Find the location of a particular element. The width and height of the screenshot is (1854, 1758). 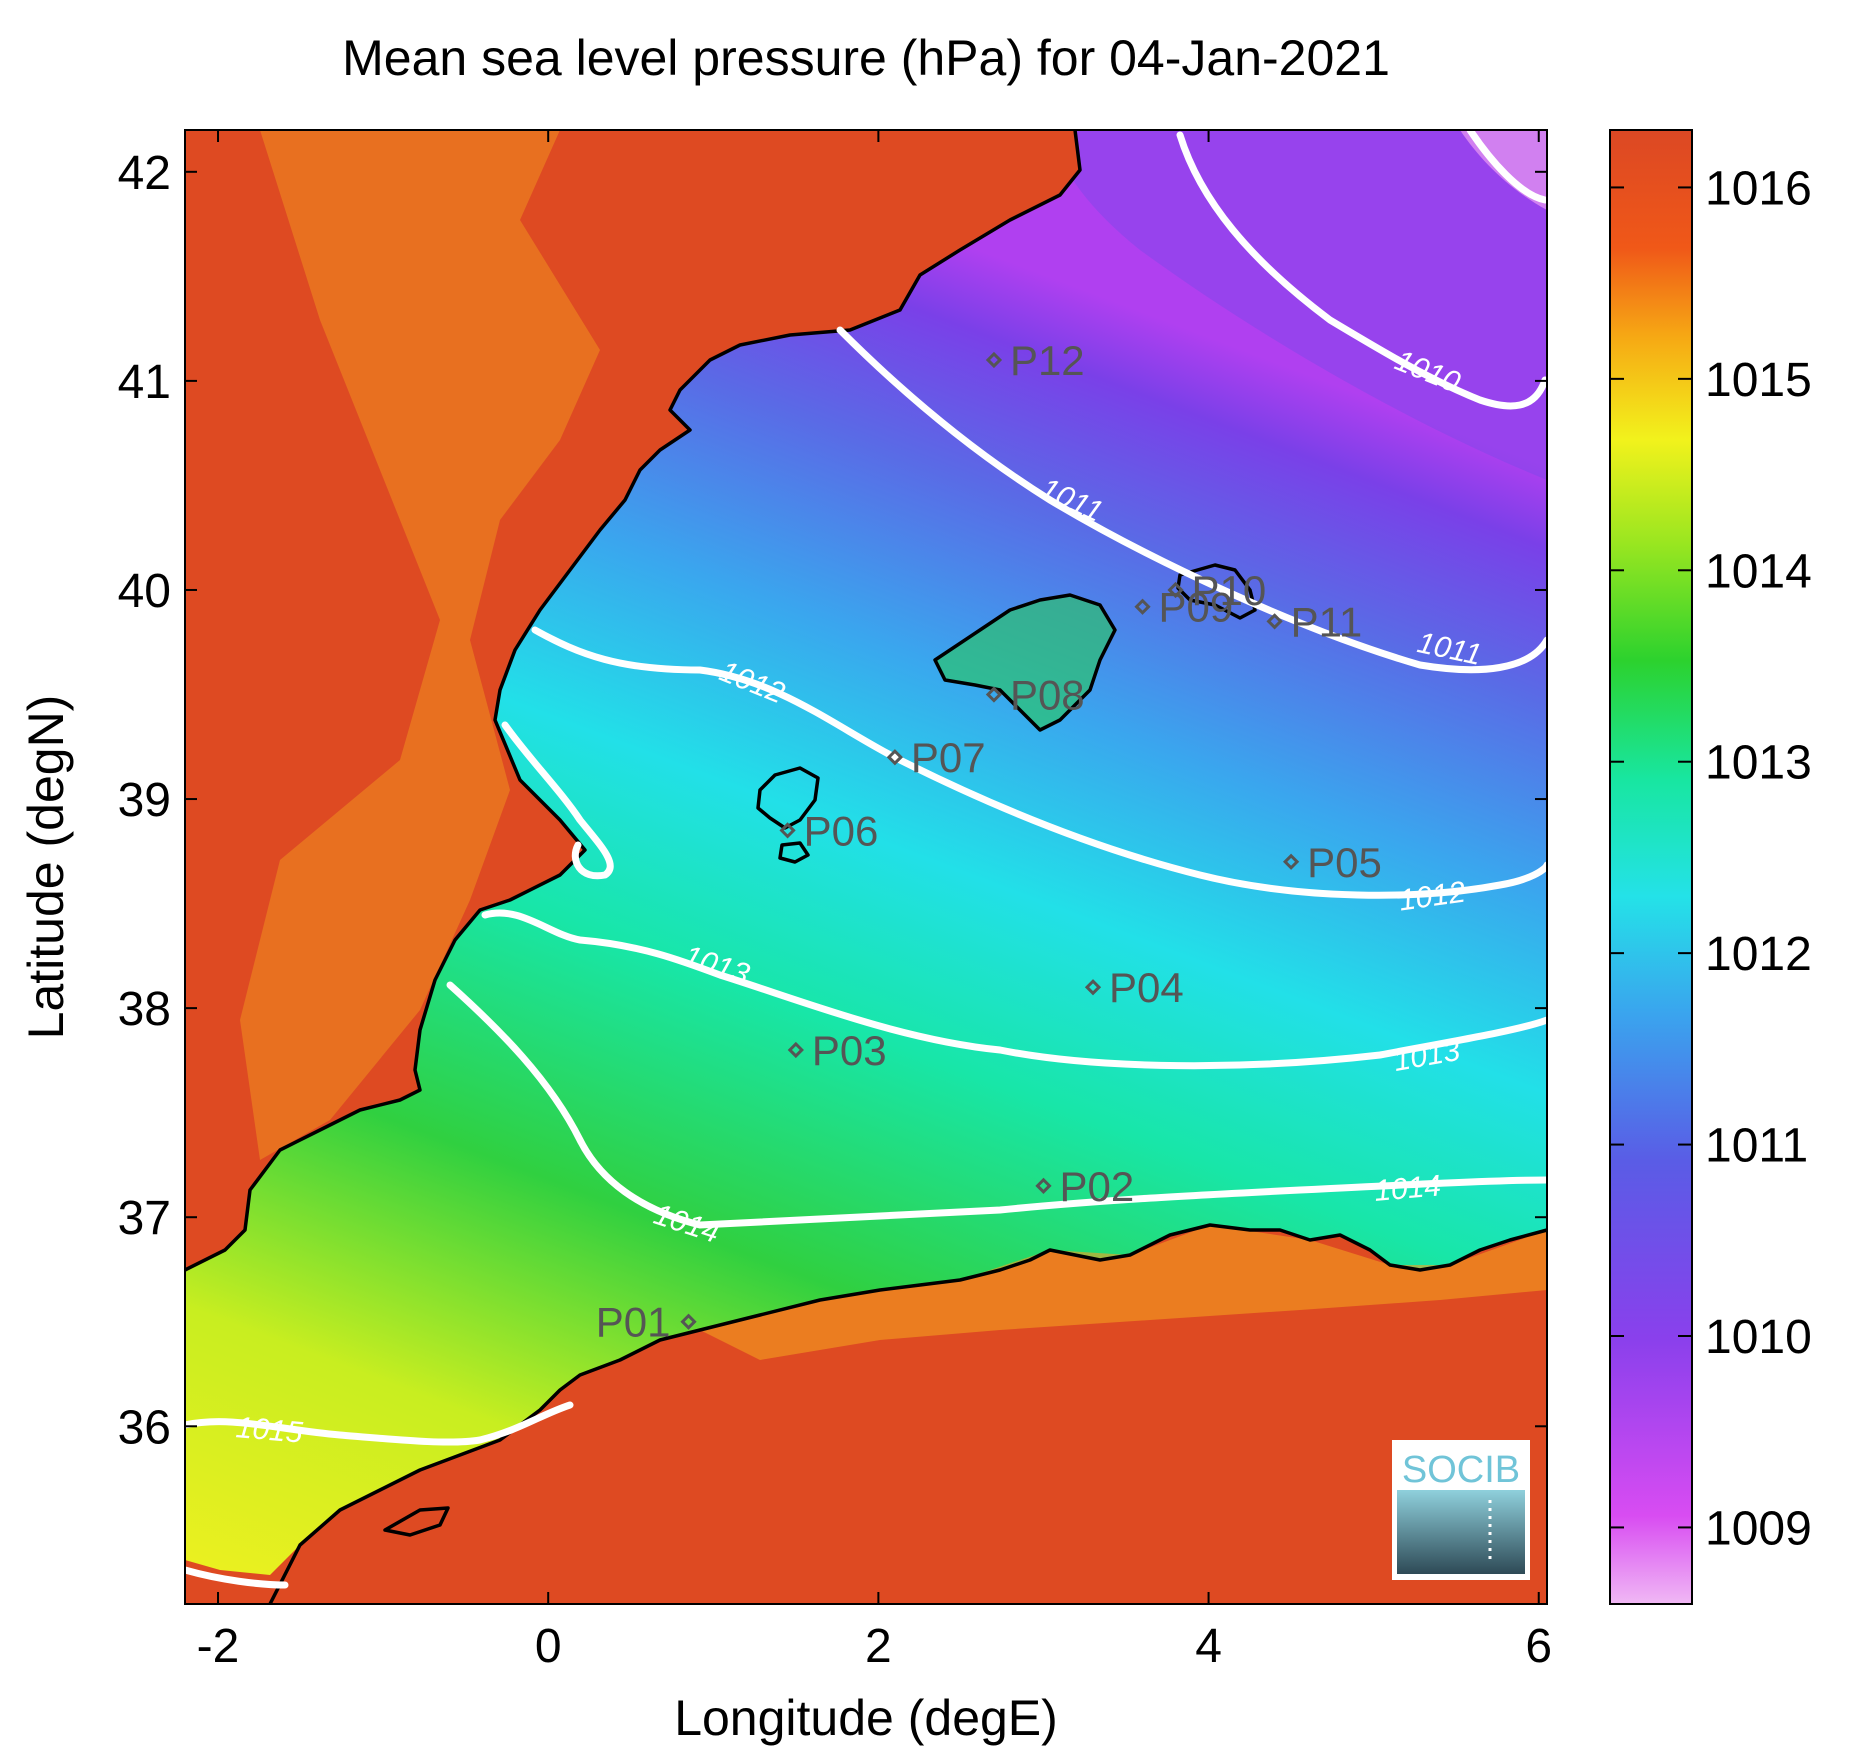

station-label: P03 is located at coordinates (849, 1050).